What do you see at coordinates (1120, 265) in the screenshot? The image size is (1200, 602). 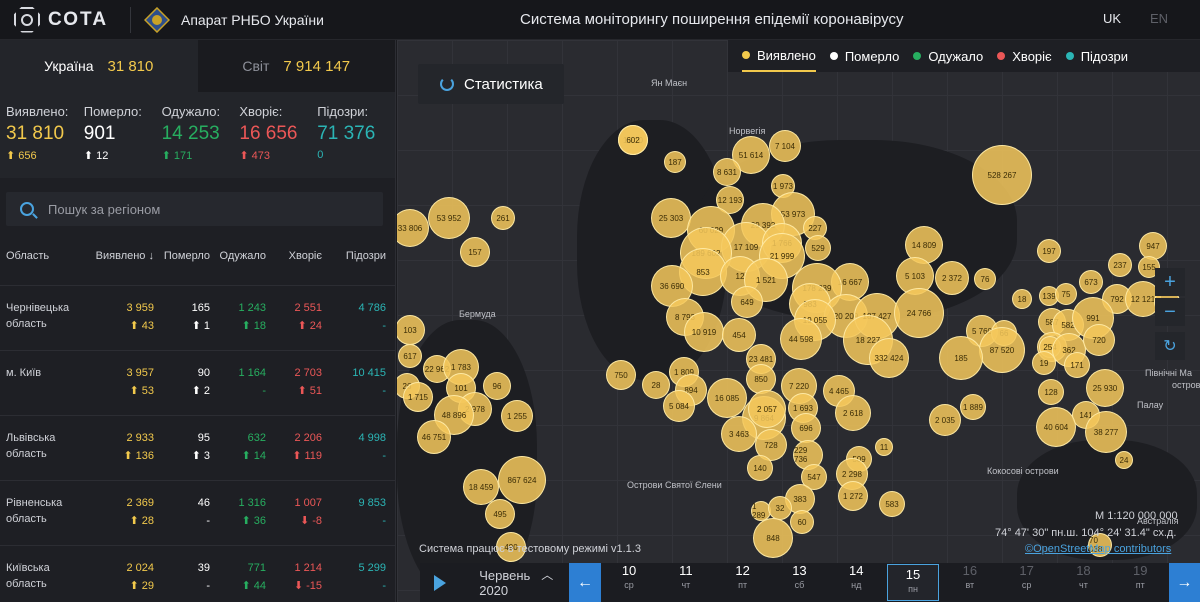 I see `case-bubble: 237` at bounding box center [1120, 265].